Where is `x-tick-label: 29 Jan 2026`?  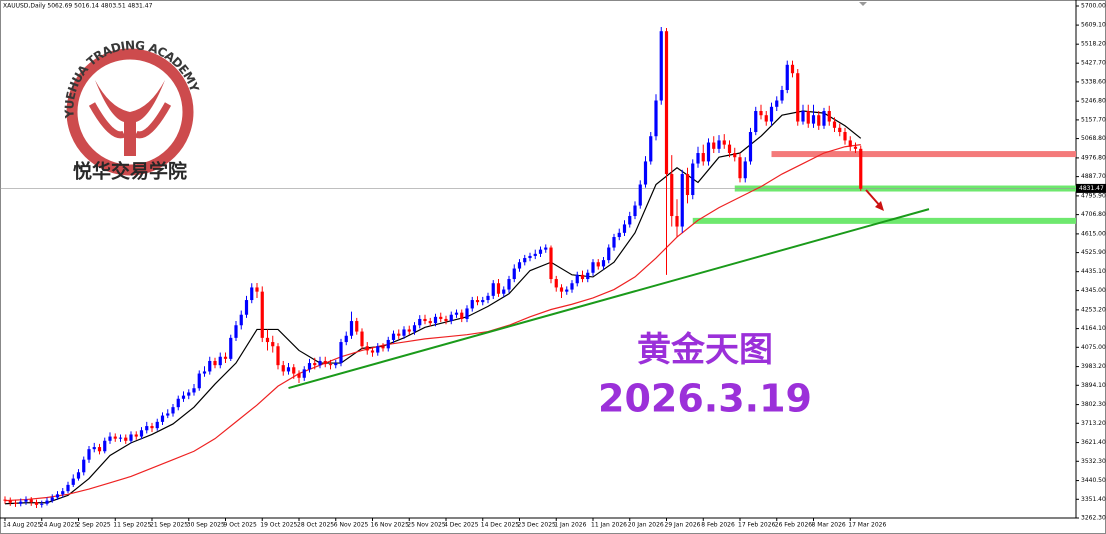
x-tick-label: 29 Jan 2026 is located at coordinates (683, 525).